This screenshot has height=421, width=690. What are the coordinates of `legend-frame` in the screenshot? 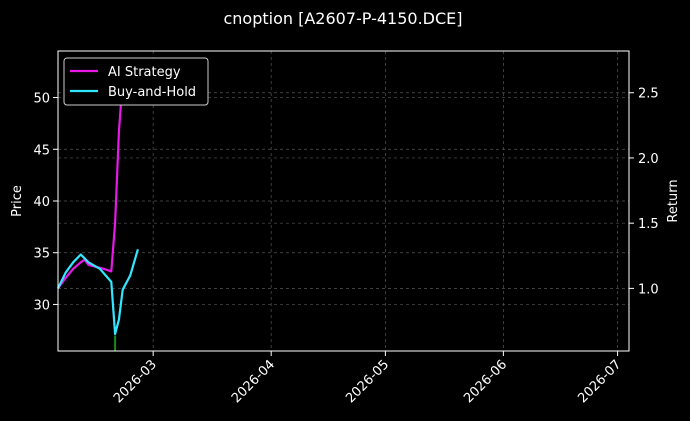 It's located at (136, 81).